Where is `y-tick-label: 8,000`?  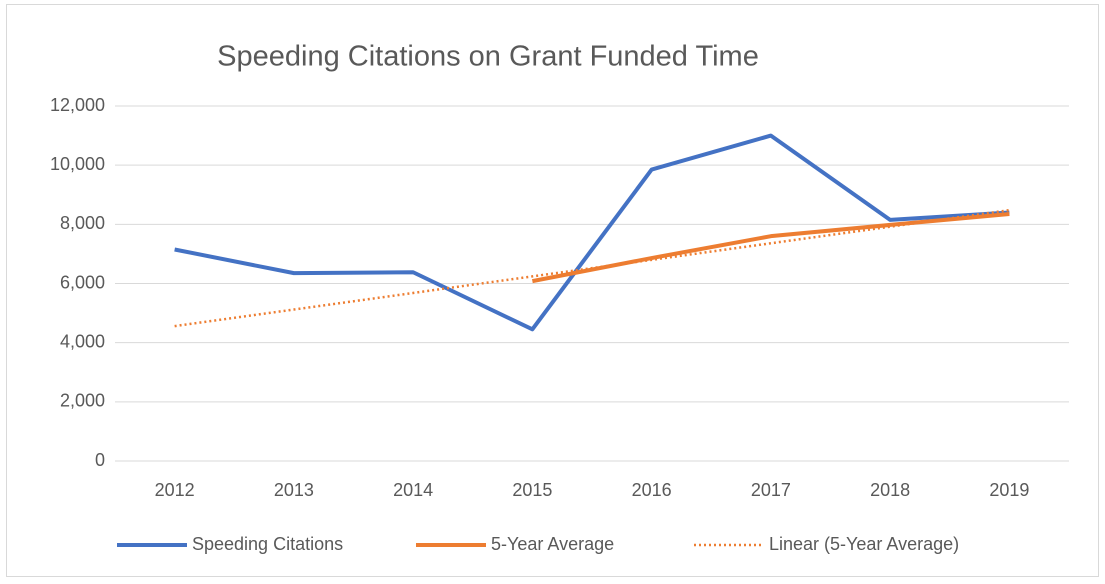
y-tick-label: 8,000 is located at coordinates (82, 223).